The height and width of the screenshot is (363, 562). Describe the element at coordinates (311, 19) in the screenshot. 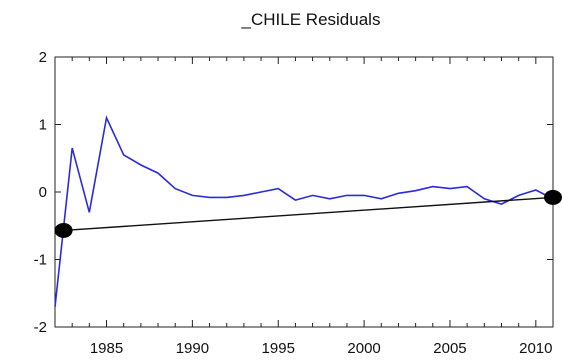

I see `chart-title: _CHILE Residuals` at that location.